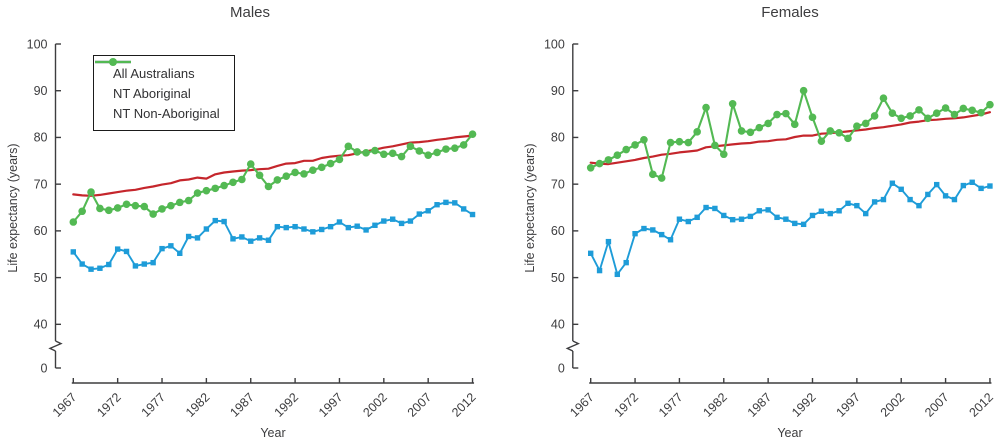 This screenshot has width=1000, height=446. Describe the element at coordinates (65, 405) in the screenshot. I see `x-tick-label: 1967` at that location.